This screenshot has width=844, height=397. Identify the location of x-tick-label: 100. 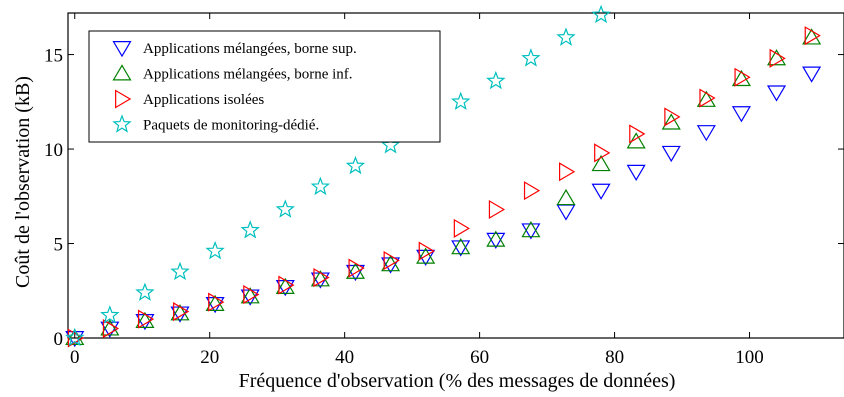
(749, 357).